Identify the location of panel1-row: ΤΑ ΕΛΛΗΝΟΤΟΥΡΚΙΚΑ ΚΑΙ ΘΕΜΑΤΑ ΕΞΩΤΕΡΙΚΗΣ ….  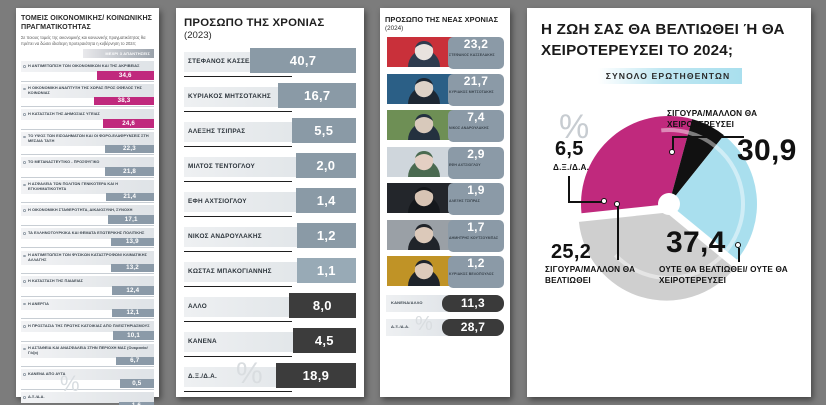
(87, 238).